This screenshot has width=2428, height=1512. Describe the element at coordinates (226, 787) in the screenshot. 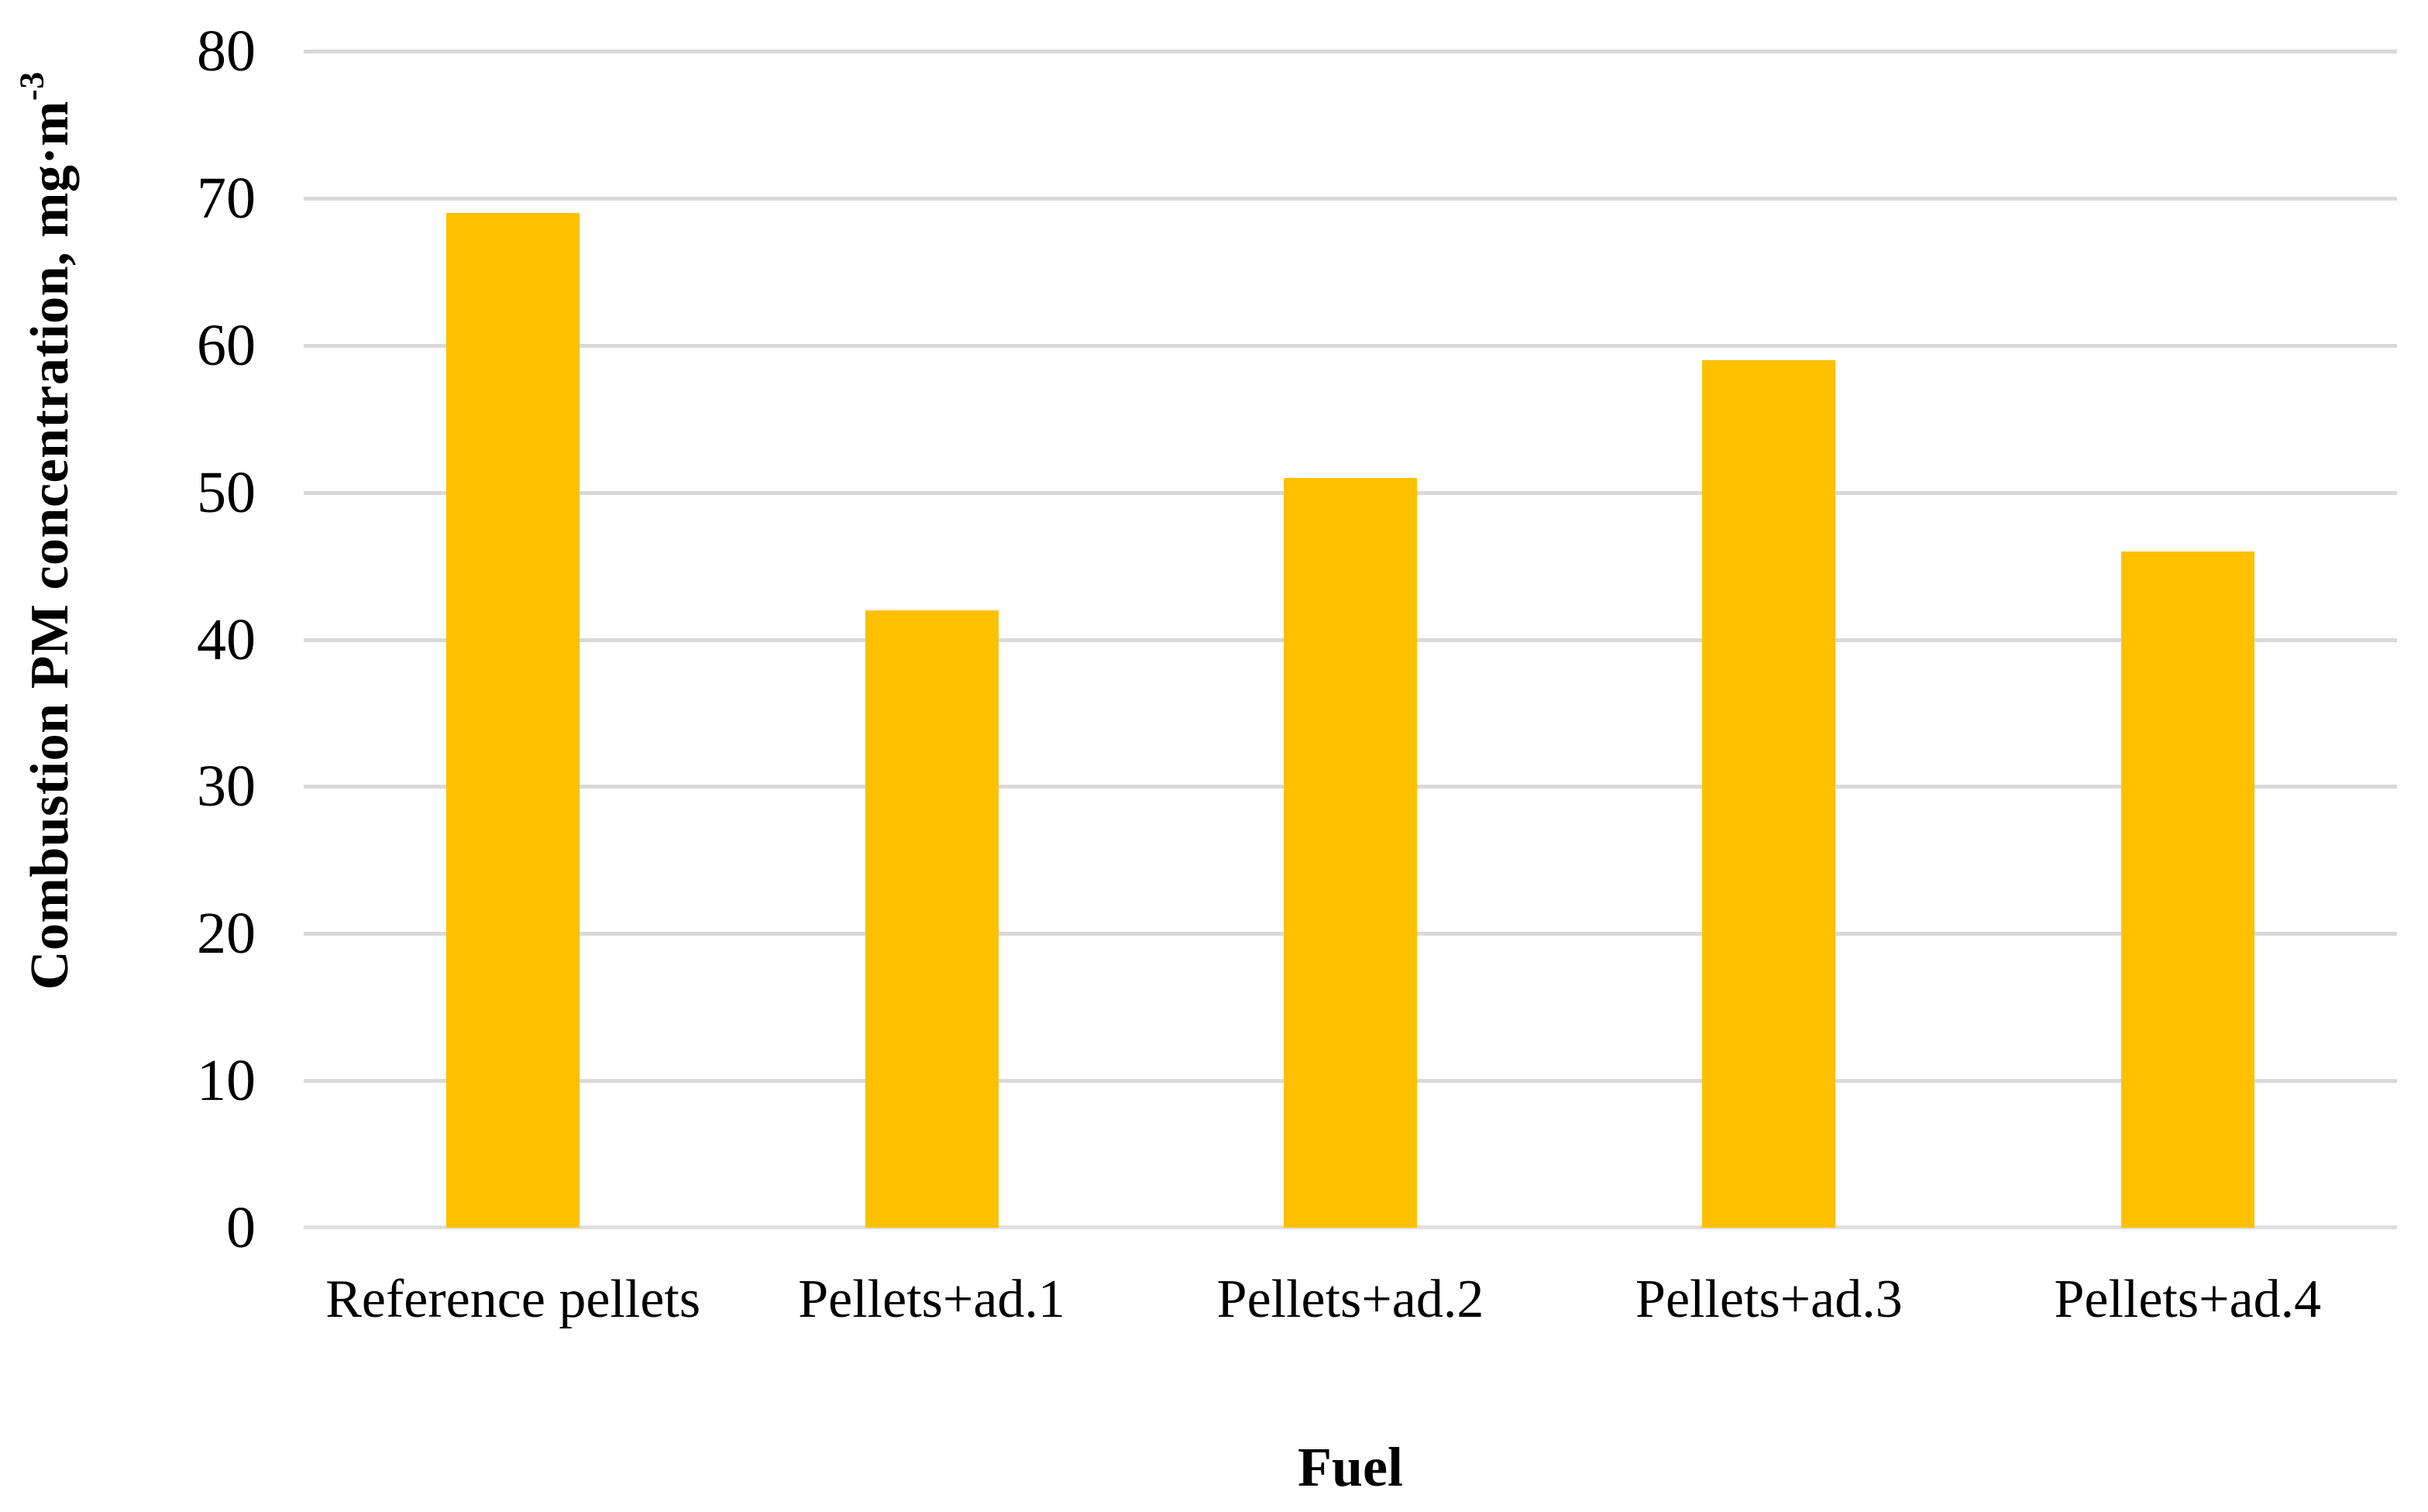

I see `y-tick-label-30: 30` at that location.